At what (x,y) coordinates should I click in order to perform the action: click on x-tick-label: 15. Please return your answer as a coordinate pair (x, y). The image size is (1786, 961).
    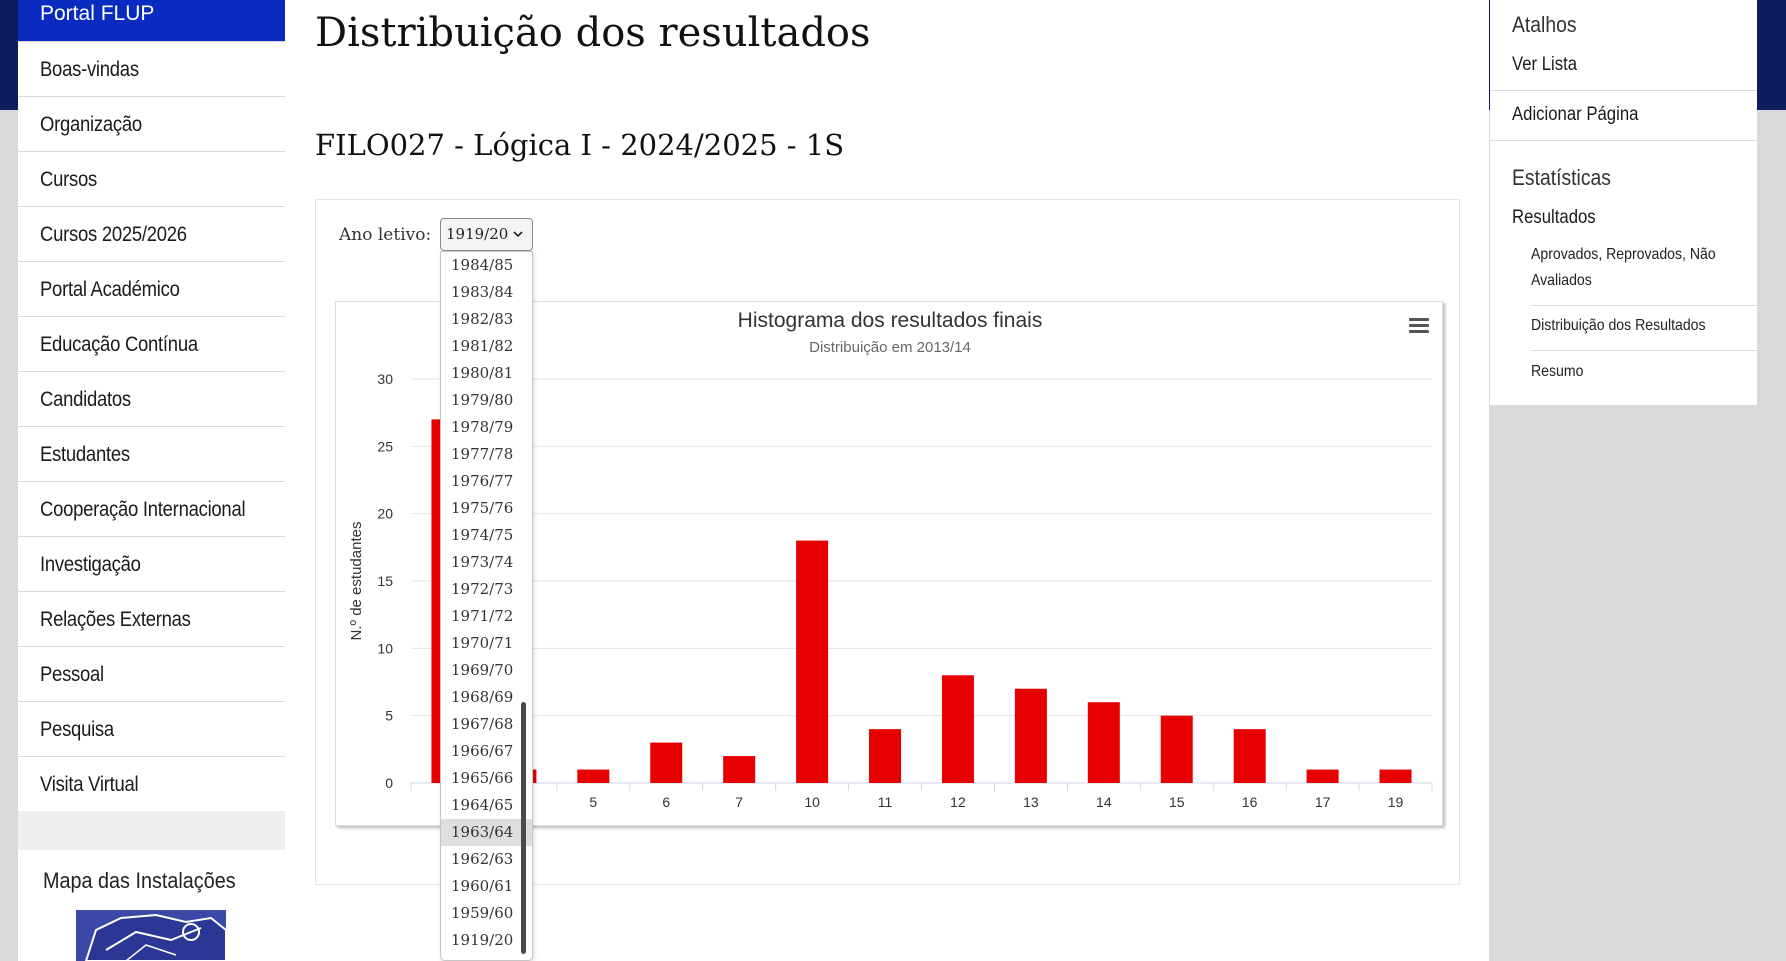
    Looking at the image, I should click on (1177, 802).